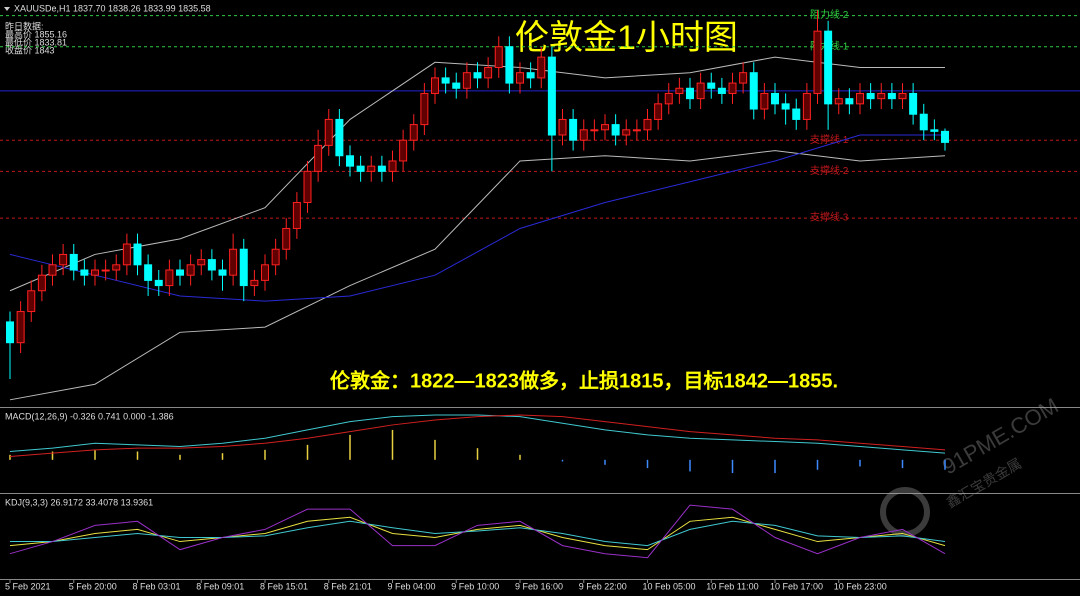 Image resolution: width=1080 pixels, height=596 pixels. I want to click on level-label: 阻力线 2, so click(829, 14).